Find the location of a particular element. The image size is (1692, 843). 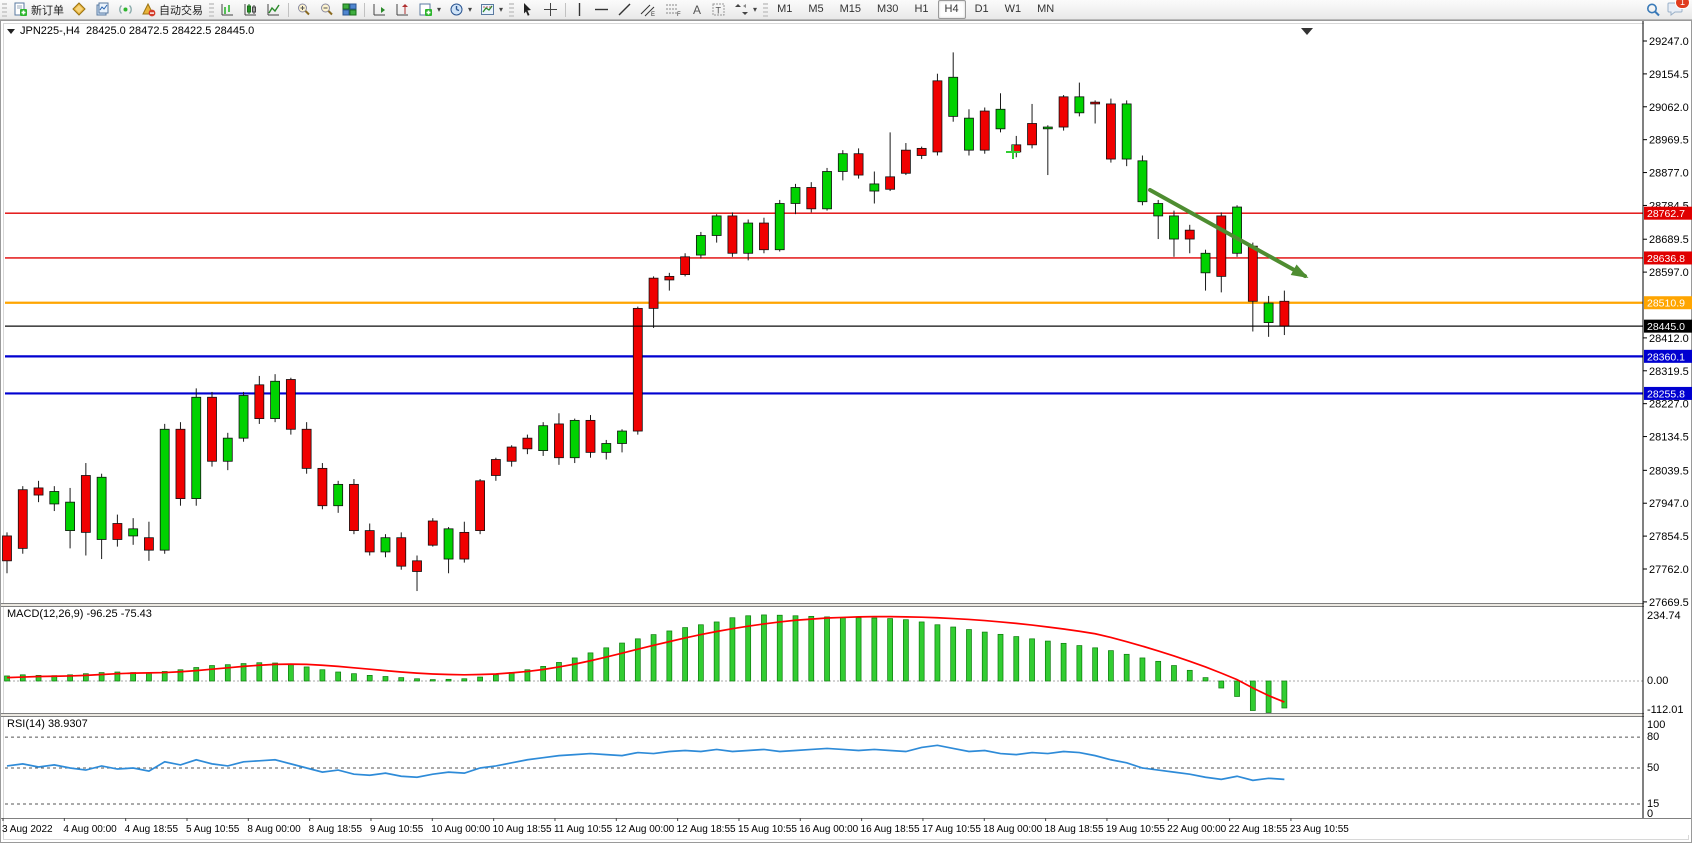

fibonacci-button: F is located at coordinates (673, 9).